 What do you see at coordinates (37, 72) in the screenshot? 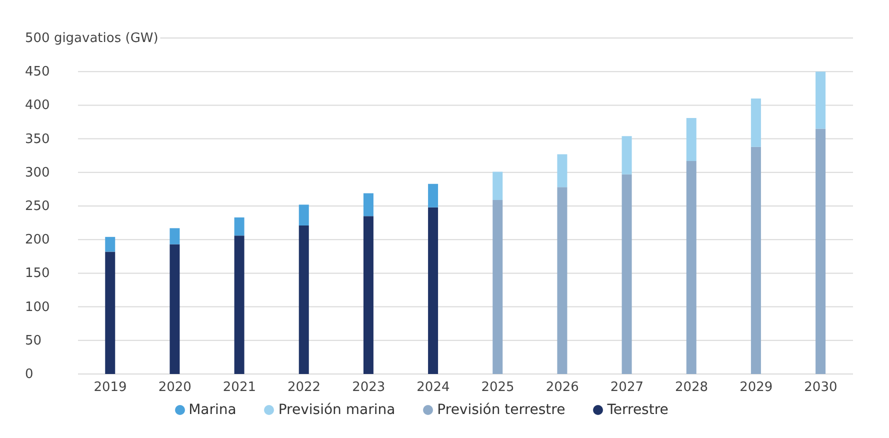
I see `y-tick-label: 450` at bounding box center [37, 72].